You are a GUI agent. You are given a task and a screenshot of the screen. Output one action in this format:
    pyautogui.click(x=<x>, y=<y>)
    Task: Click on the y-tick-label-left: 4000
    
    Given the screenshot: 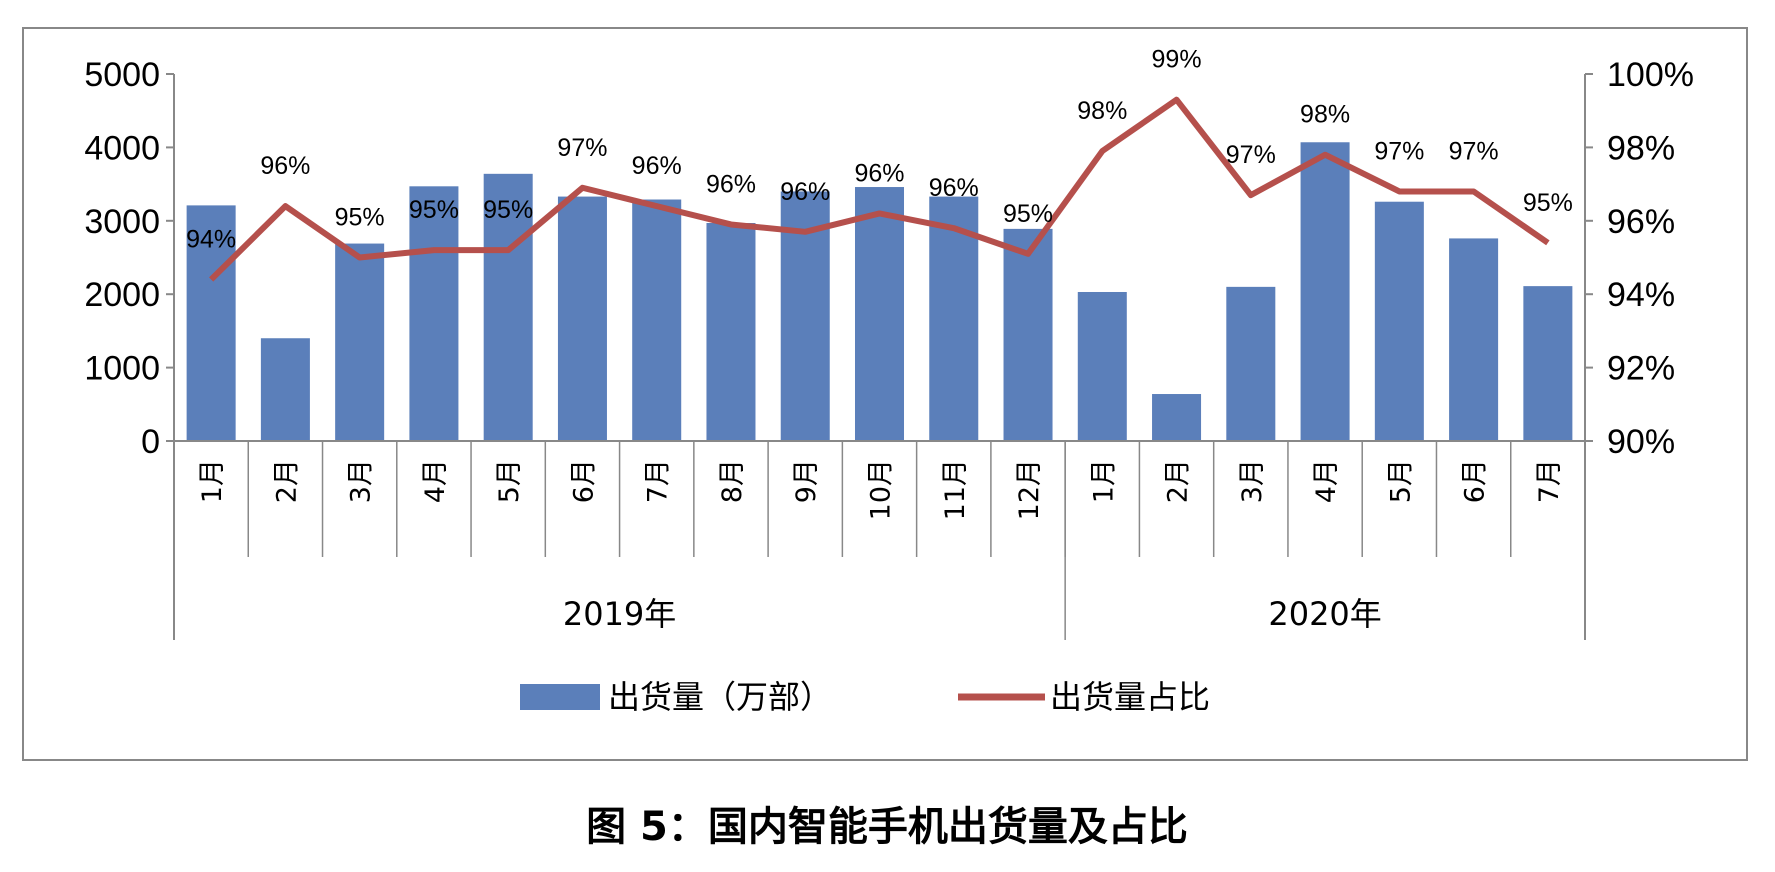 What is the action you would take?
    pyautogui.click(x=122, y=148)
    